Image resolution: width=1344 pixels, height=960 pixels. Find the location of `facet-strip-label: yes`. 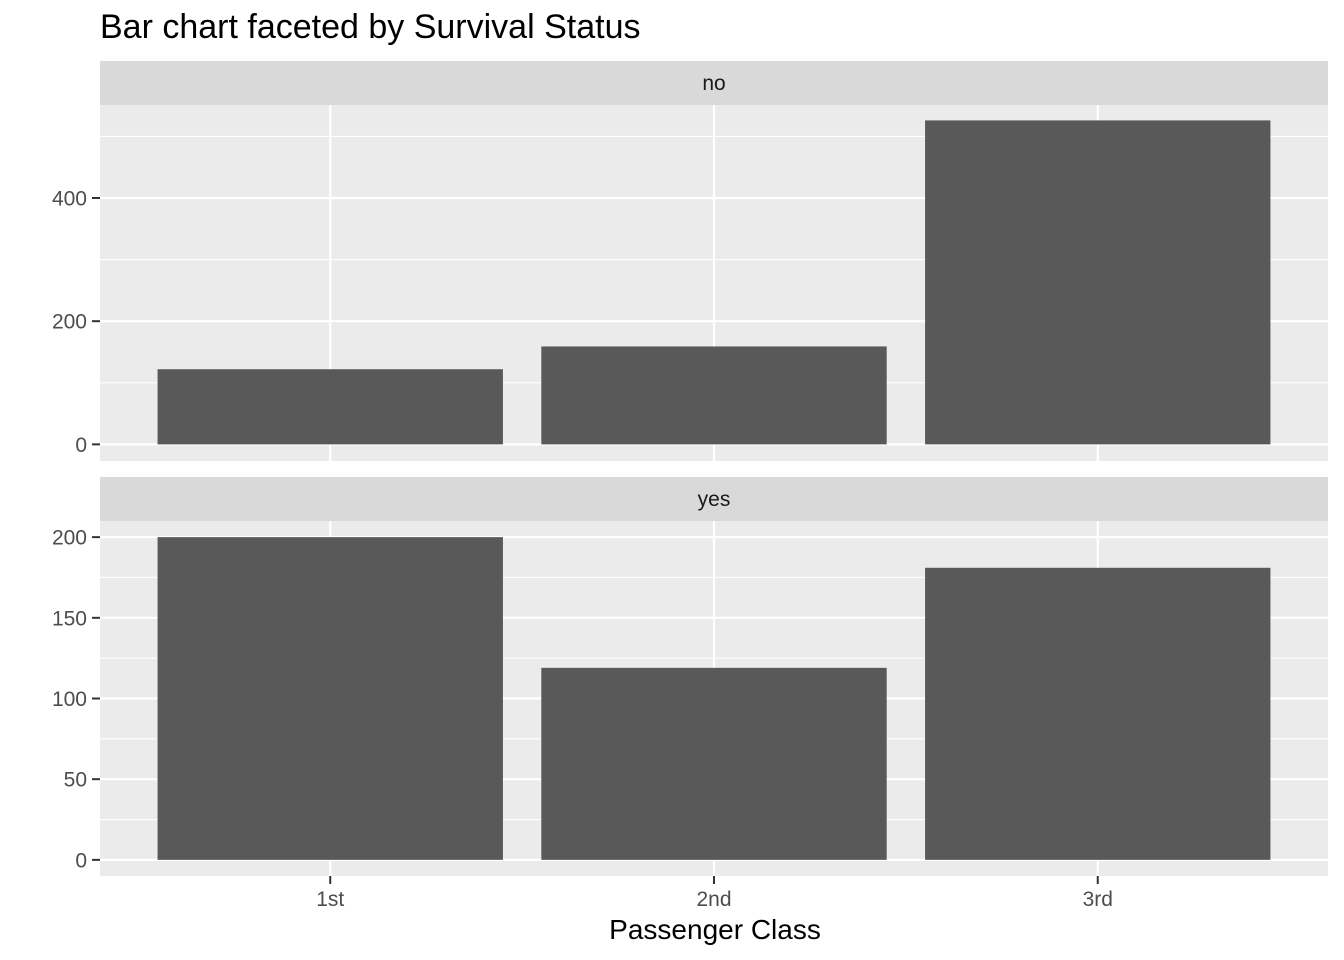

facet-strip-label: yes is located at coordinates (714, 499).